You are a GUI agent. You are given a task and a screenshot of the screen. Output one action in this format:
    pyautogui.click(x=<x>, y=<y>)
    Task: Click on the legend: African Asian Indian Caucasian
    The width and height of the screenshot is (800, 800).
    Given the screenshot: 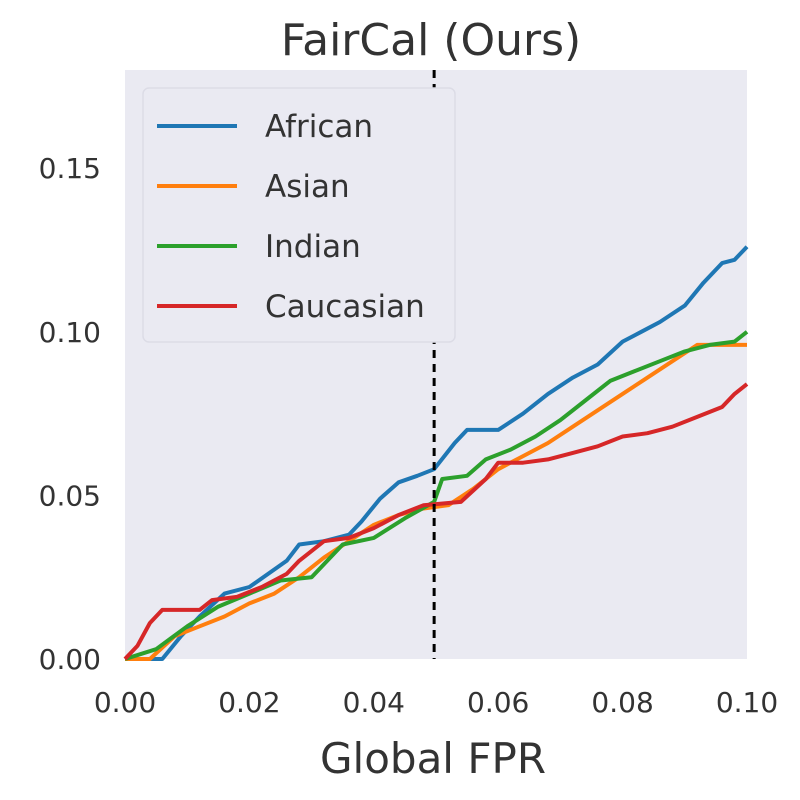 What is the action you would take?
    pyautogui.click(x=299, y=215)
    